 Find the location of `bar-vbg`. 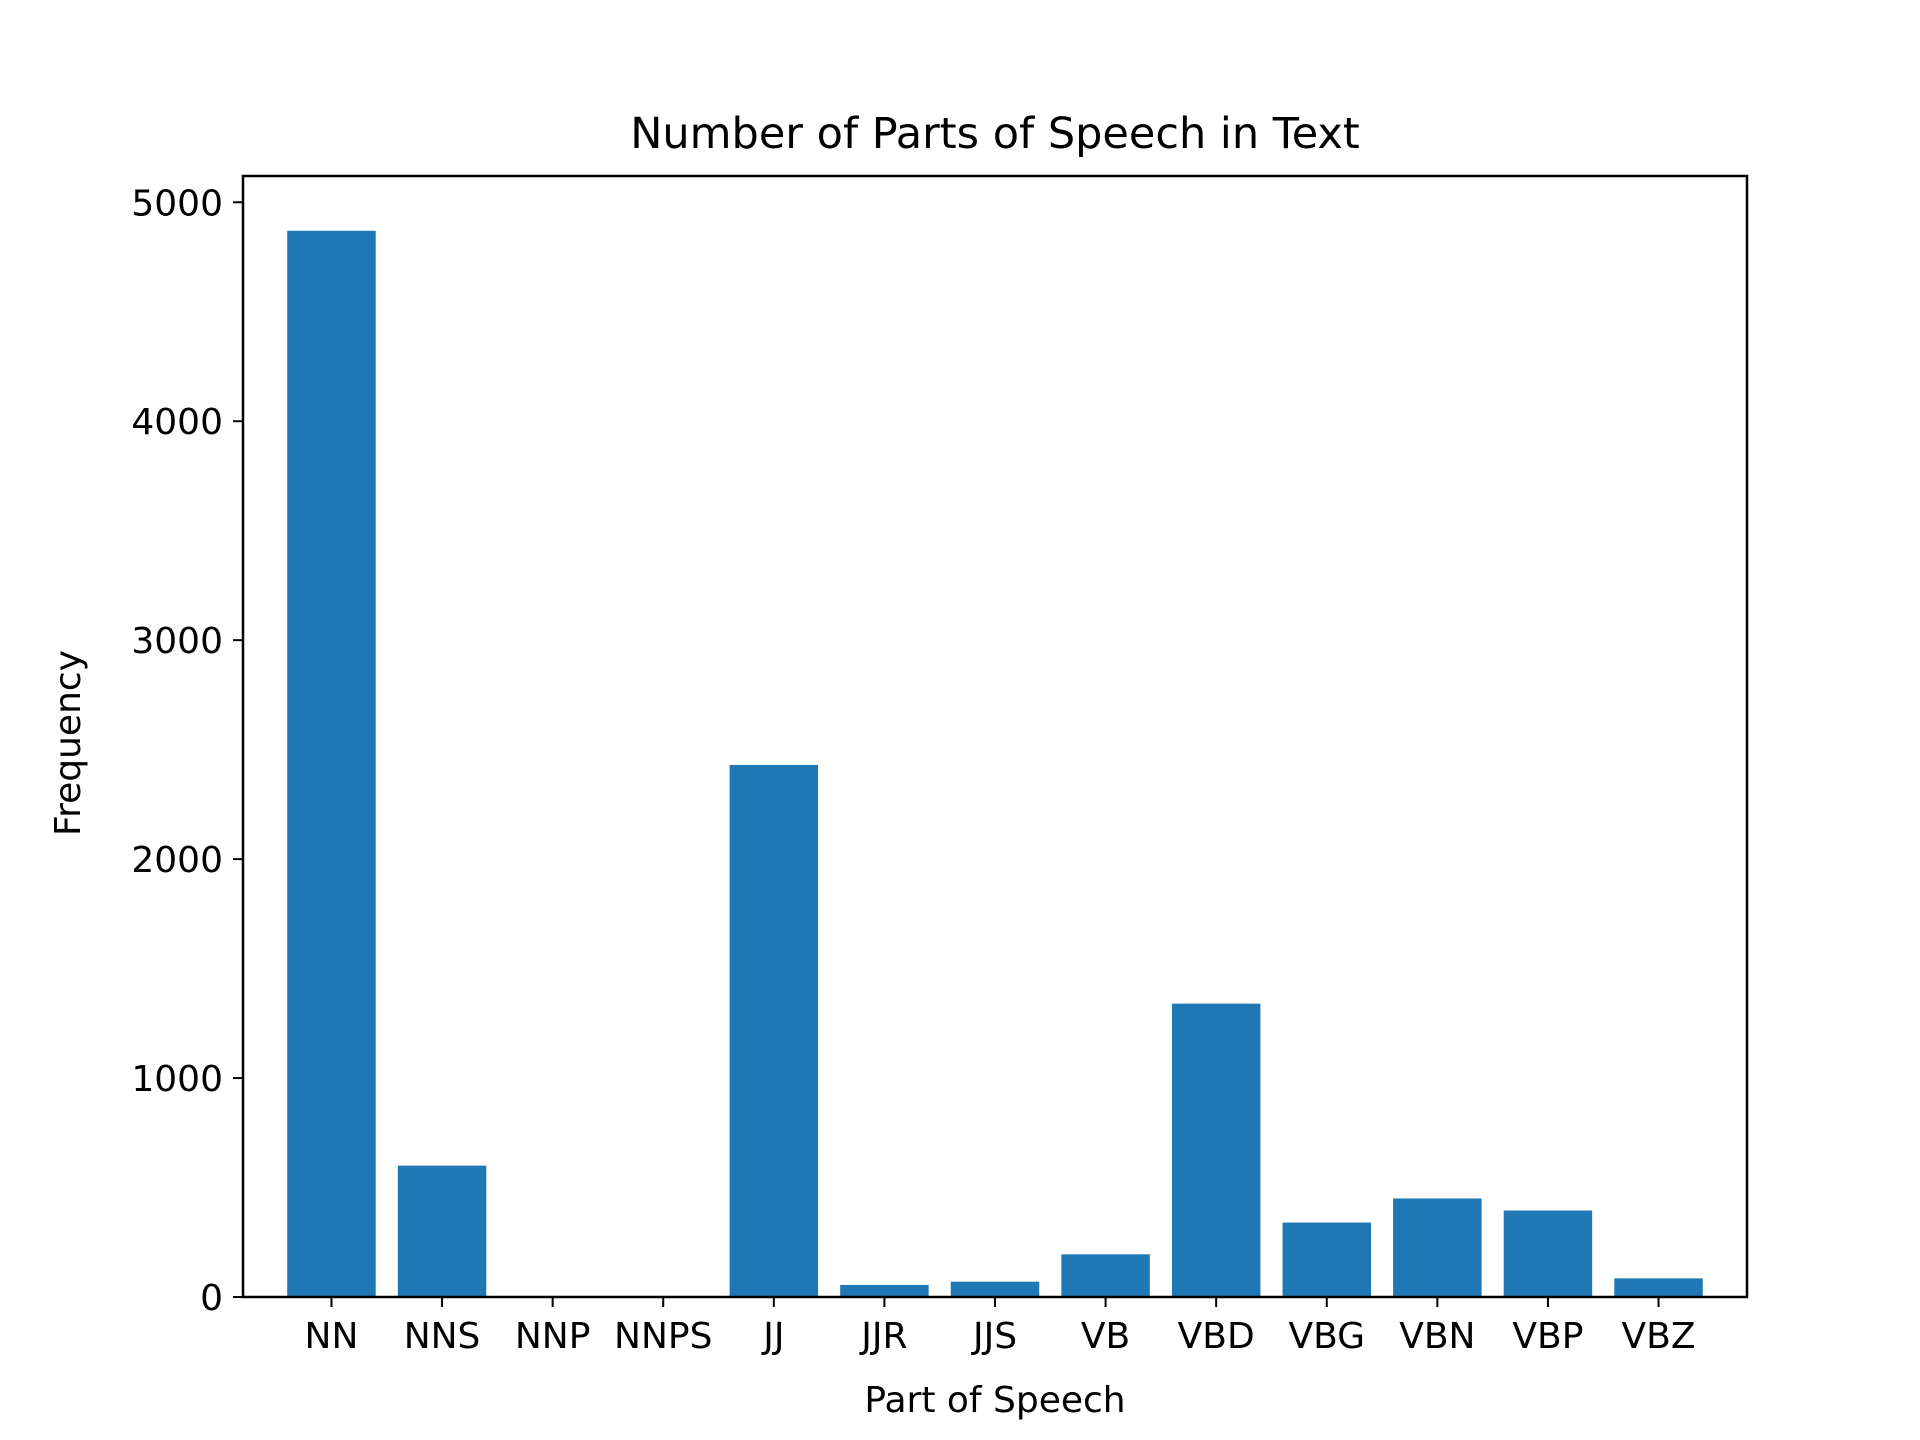

bar-vbg is located at coordinates (1326, 1259).